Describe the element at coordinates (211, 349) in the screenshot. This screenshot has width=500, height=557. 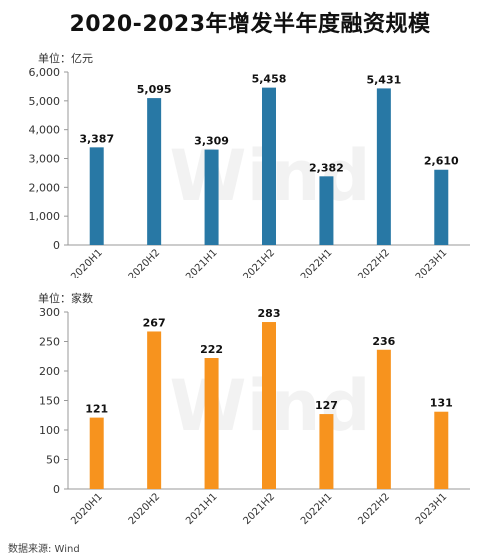
I see `data-label: 222` at that location.